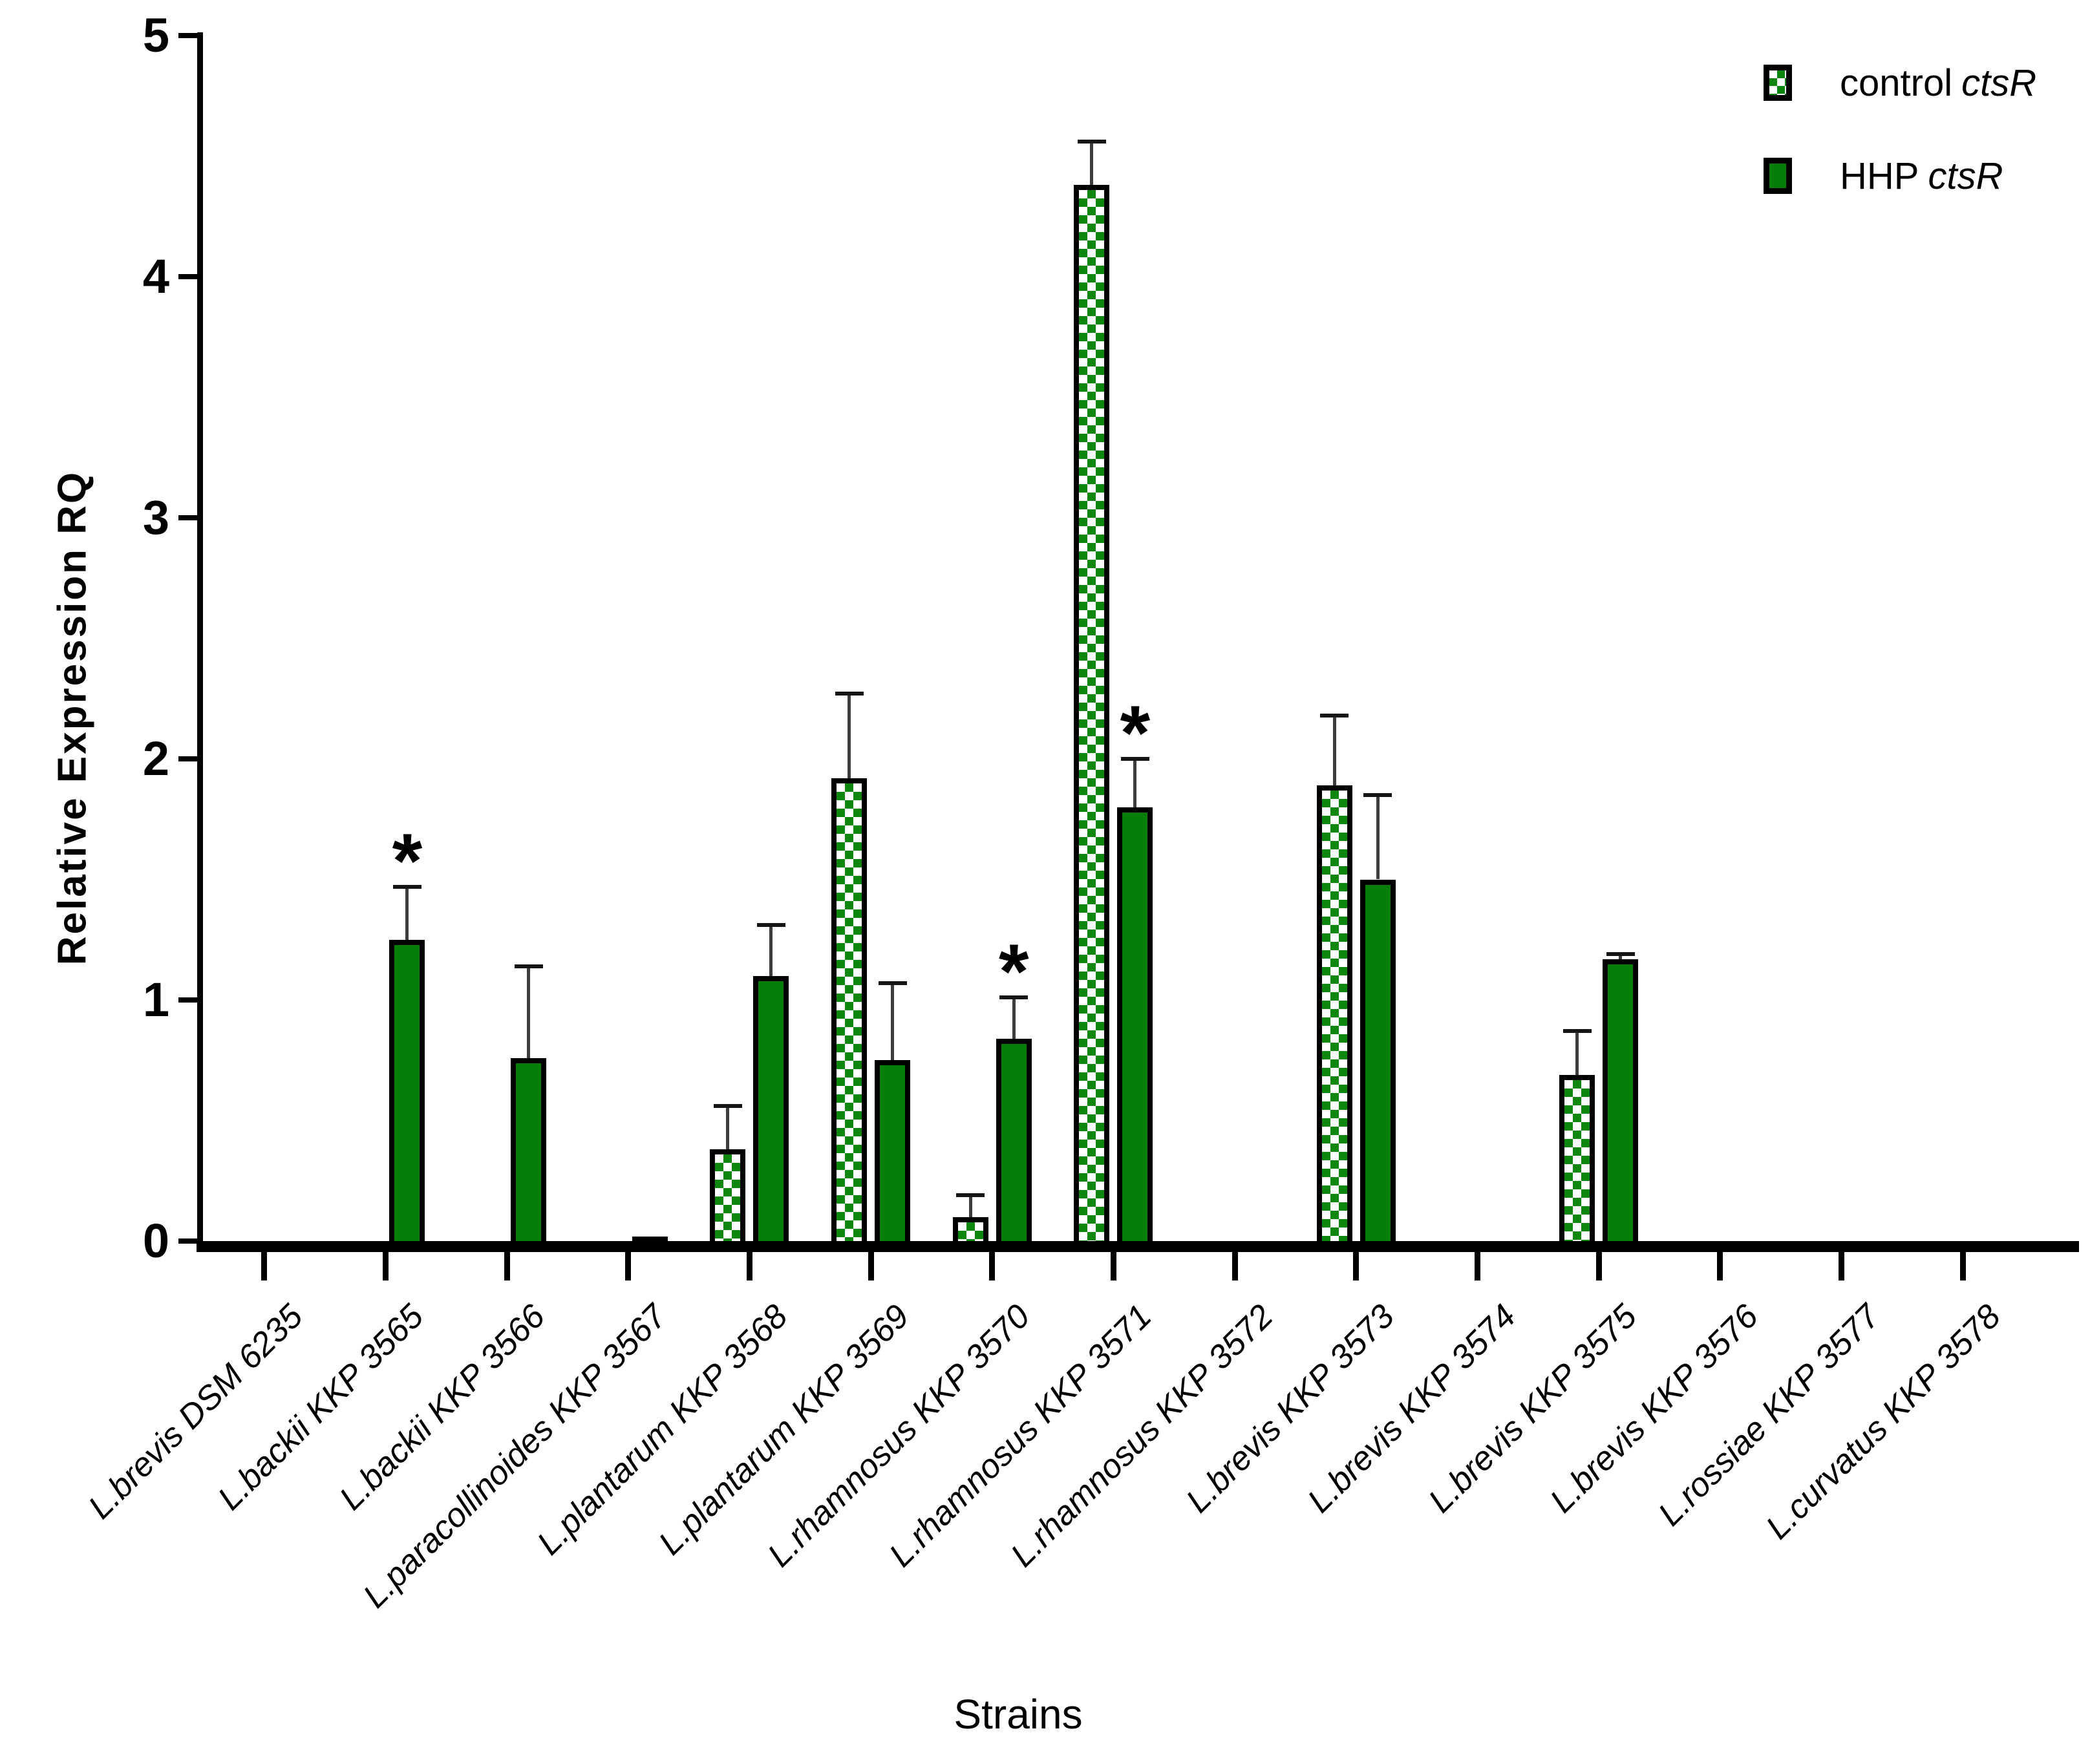 The image size is (2090, 1764). What do you see at coordinates (442, 1407) in the screenshot?
I see `x-axis-label: L.backii KKP 3566` at bounding box center [442, 1407].